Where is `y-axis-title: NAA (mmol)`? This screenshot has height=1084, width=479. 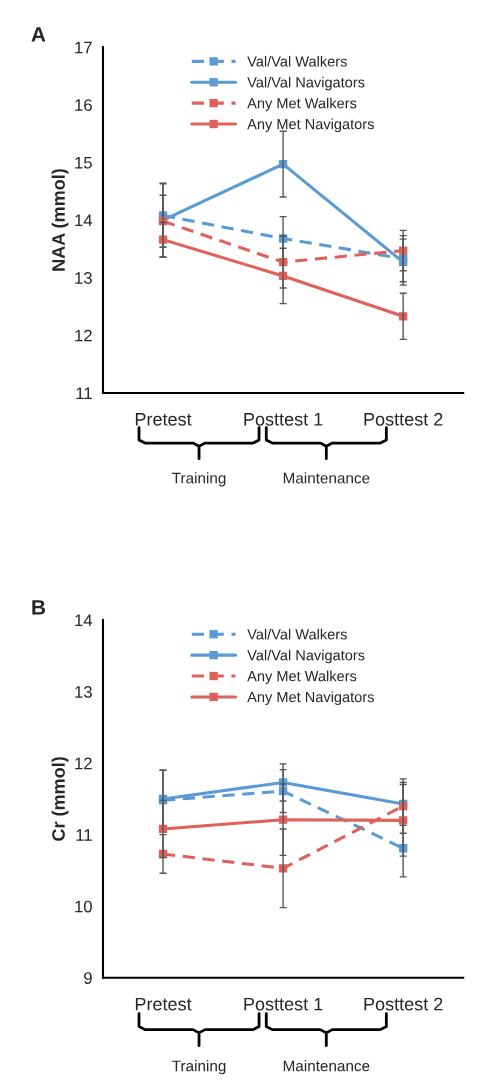
y-axis-title: NAA (mmol) is located at coordinates (60, 220).